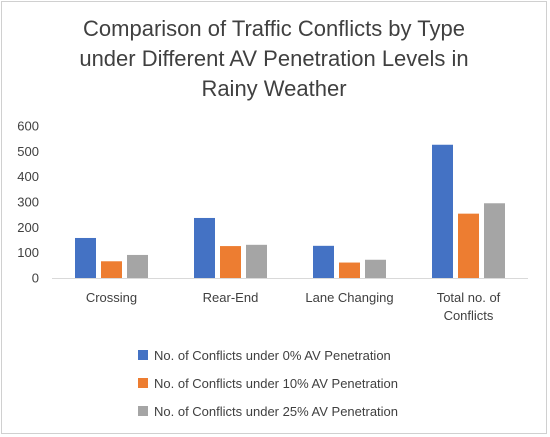 The width and height of the screenshot is (550, 437). What do you see at coordinates (274, 88) in the screenshot?
I see `chart-title-line-3: Rainy Weather` at bounding box center [274, 88].